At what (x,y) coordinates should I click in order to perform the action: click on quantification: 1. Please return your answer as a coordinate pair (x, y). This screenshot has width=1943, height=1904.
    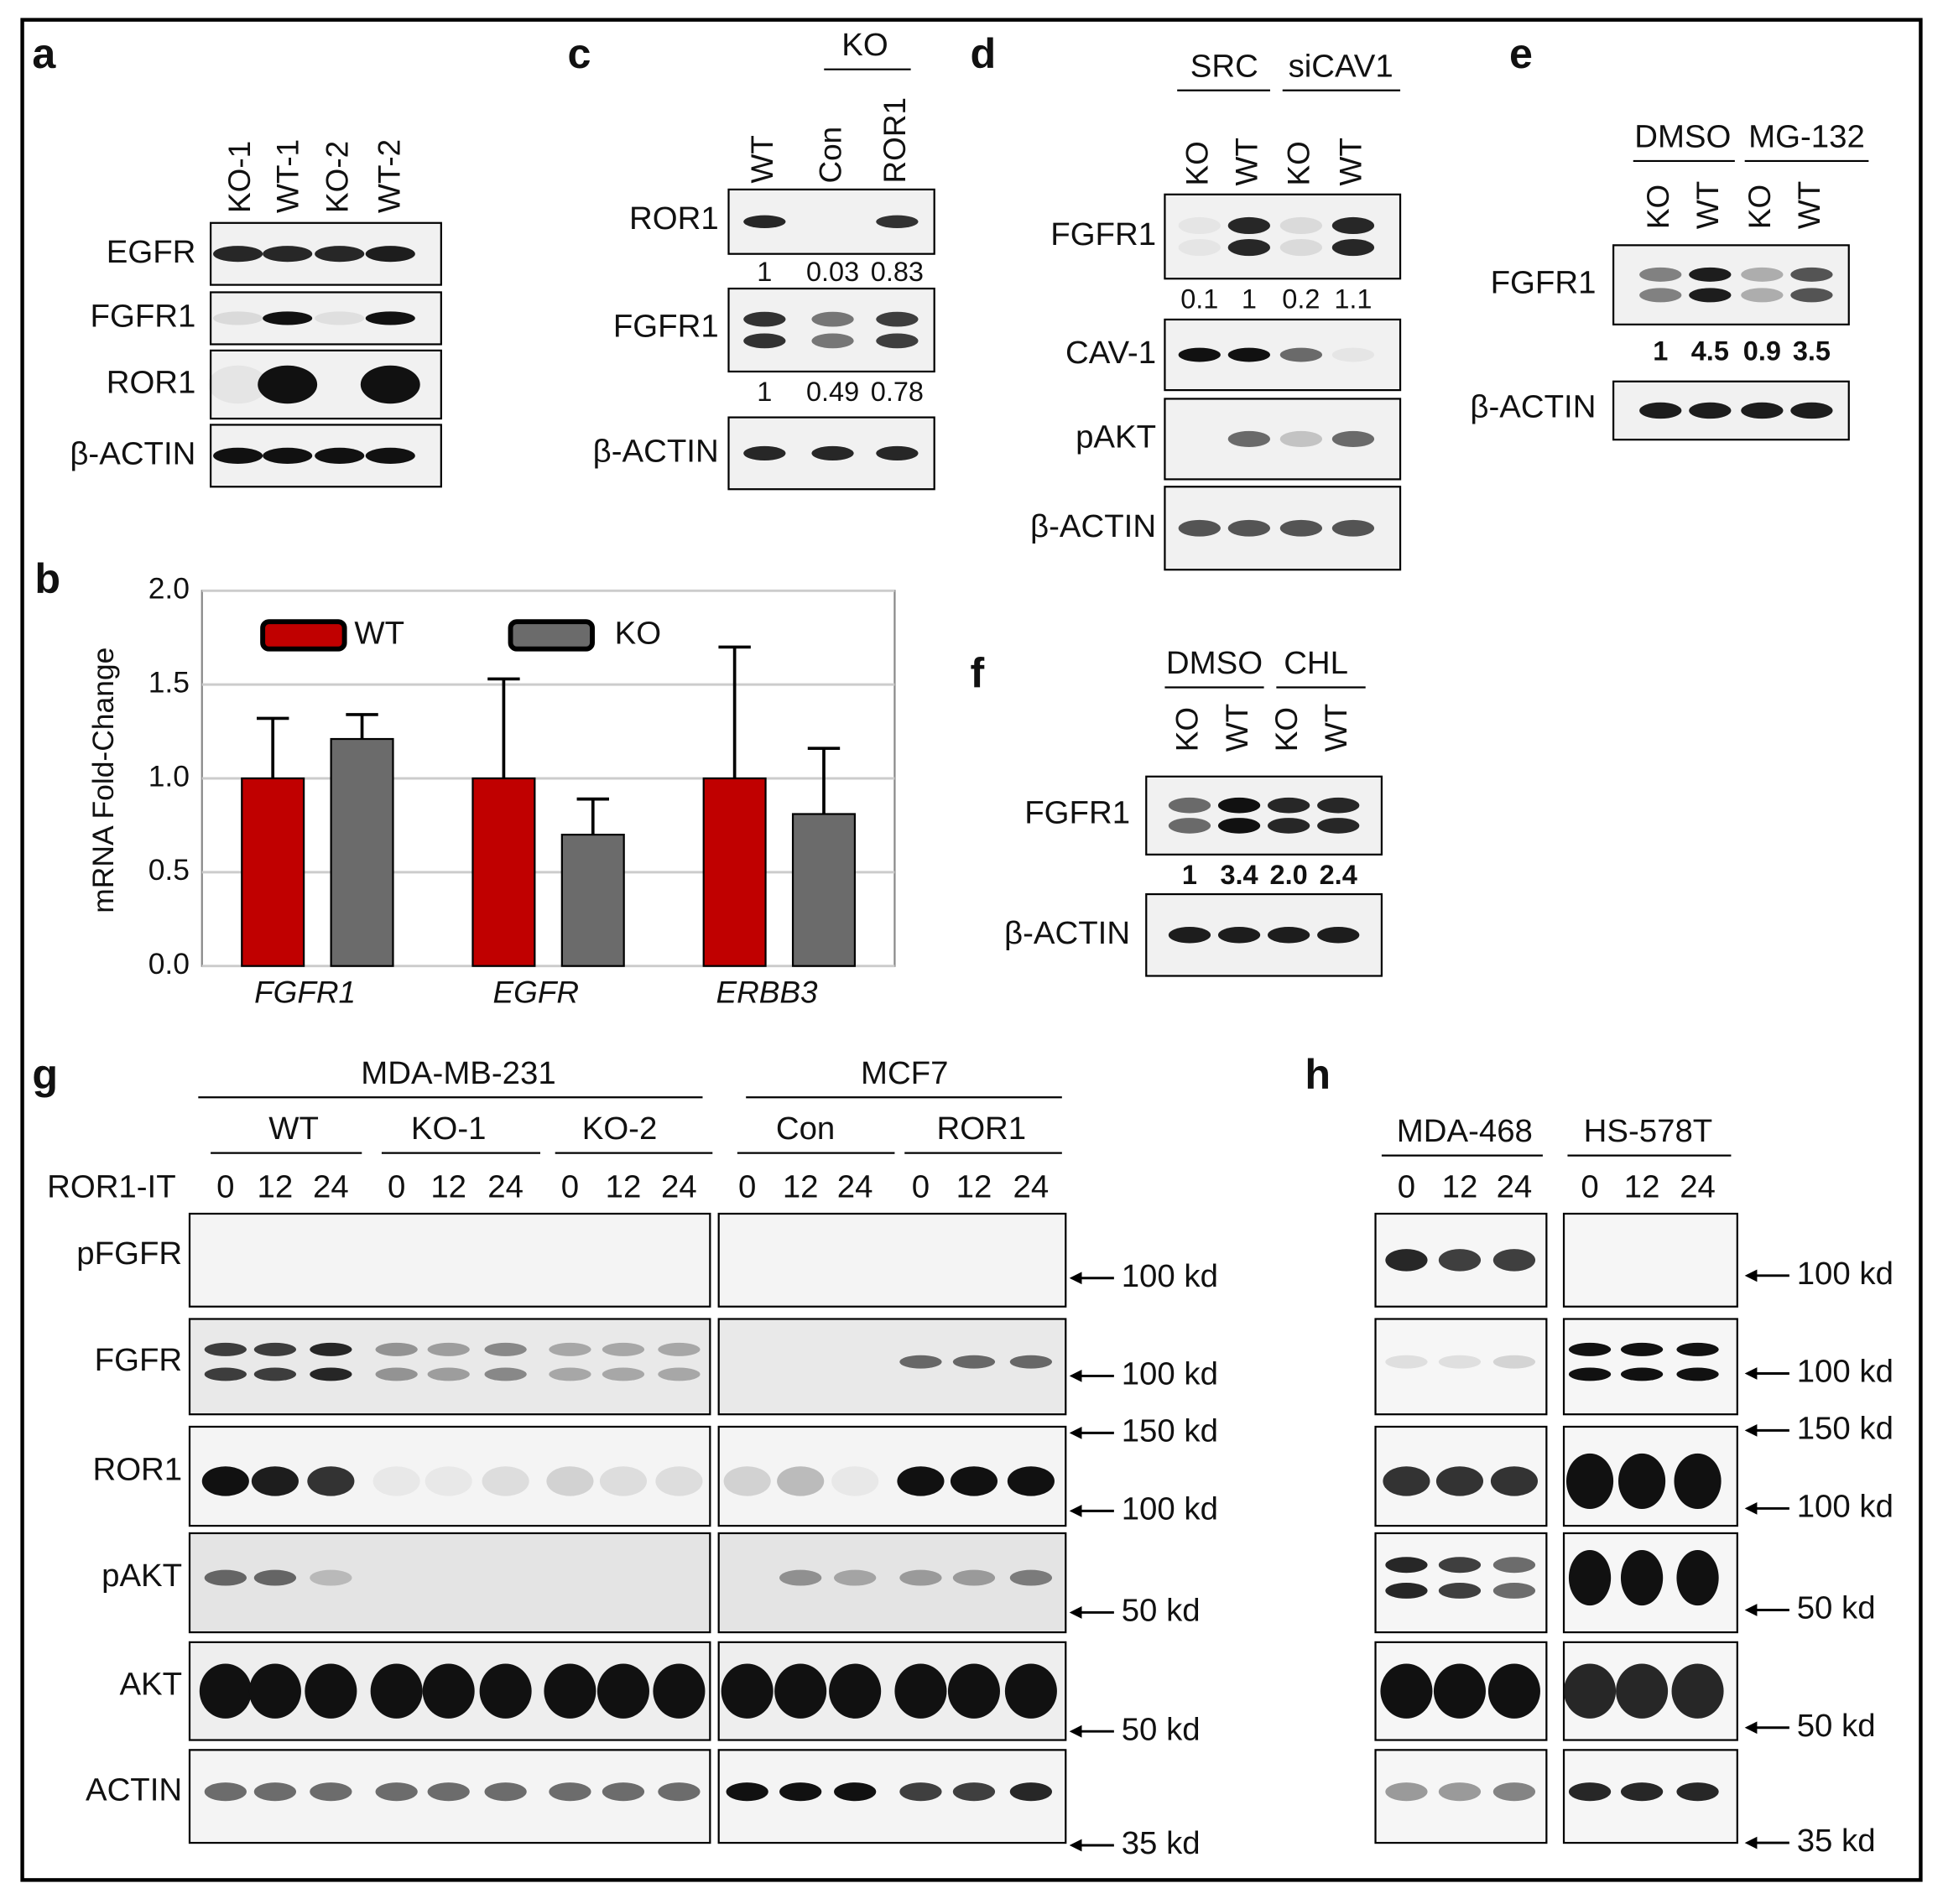
    Looking at the image, I should click on (1249, 299).